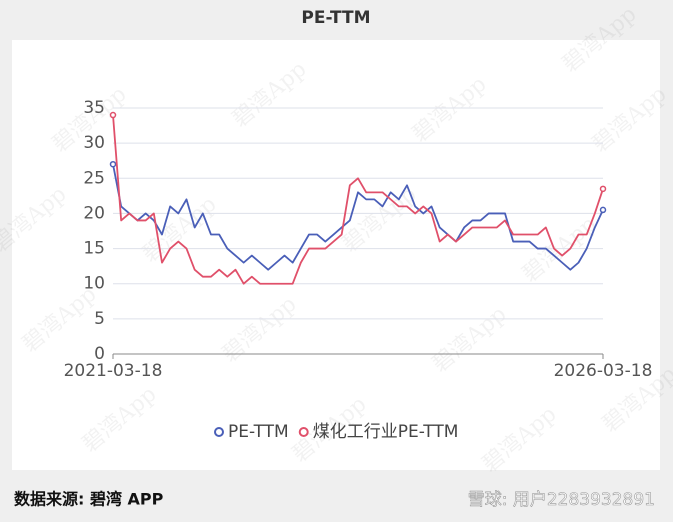  What do you see at coordinates (99, 319) in the screenshot?
I see `y-tick-label: 5` at bounding box center [99, 319].